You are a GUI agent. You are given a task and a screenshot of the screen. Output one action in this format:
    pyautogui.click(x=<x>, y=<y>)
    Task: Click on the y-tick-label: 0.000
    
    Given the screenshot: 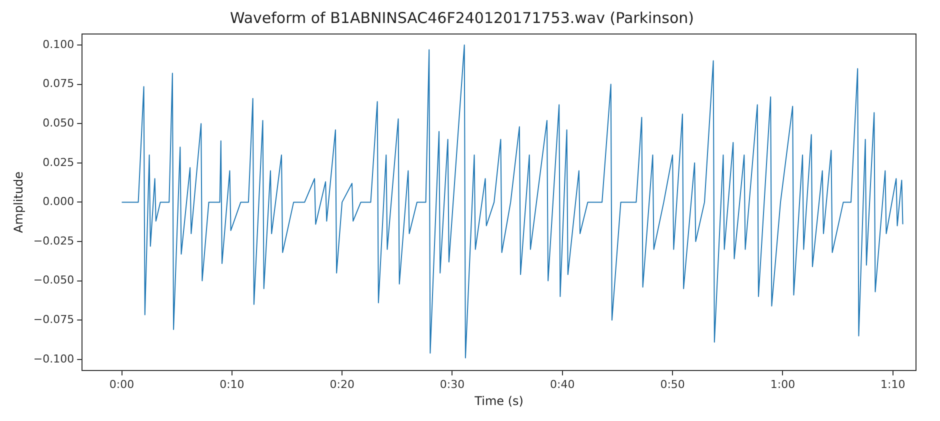 What is the action you would take?
    pyautogui.click(x=58, y=201)
    